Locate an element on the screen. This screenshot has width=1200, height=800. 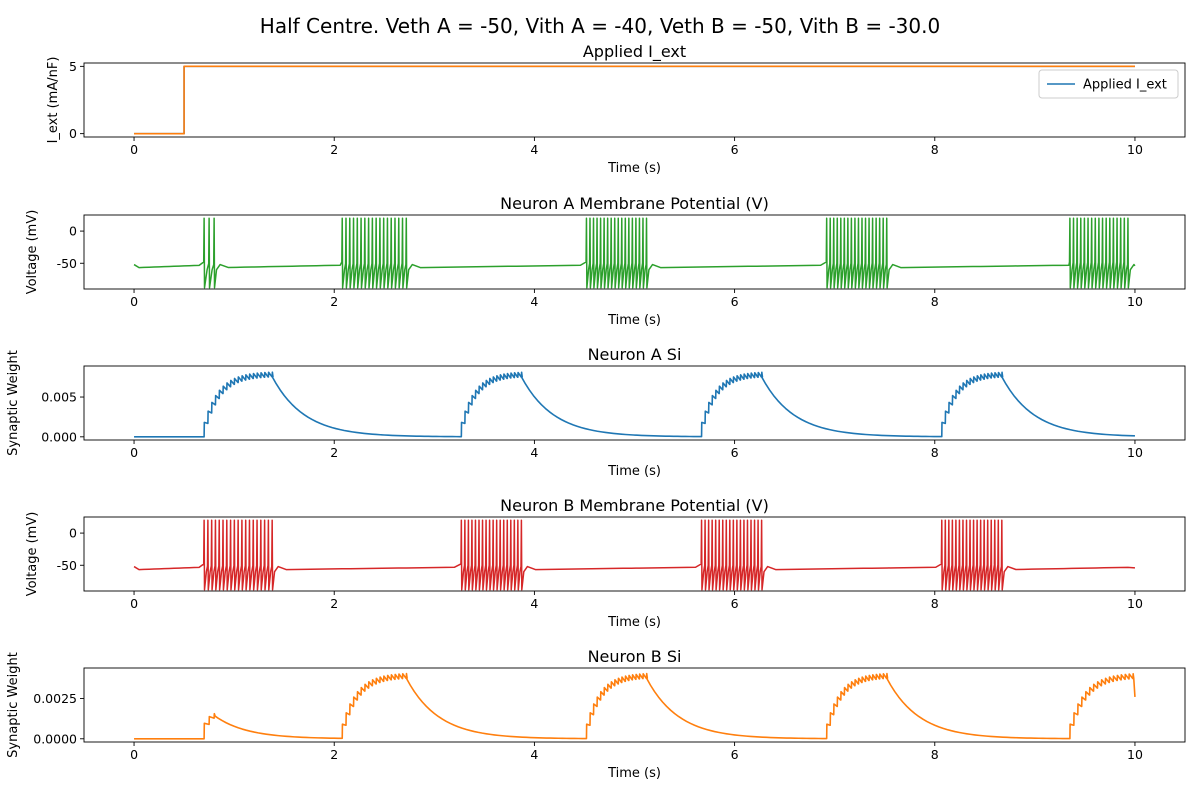
y-tick-label: 0.000 is located at coordinates (59, 436).